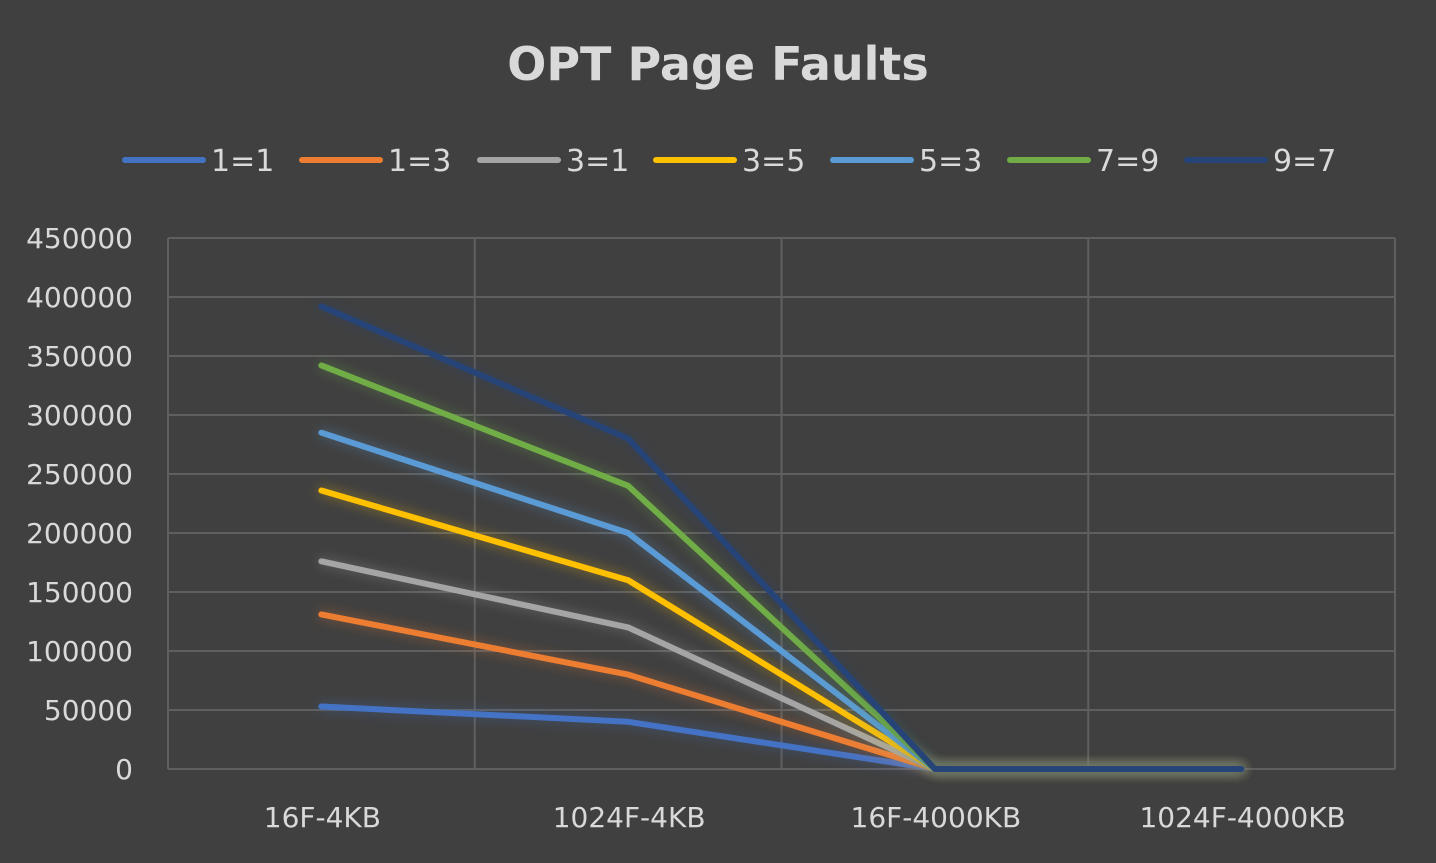 The height and width of the screenshot is (863, 1436). What do you see at coordinates (79, 415) in the screenshot?
I see `y-tick-label: 300000` at bounding box center [79, 415].